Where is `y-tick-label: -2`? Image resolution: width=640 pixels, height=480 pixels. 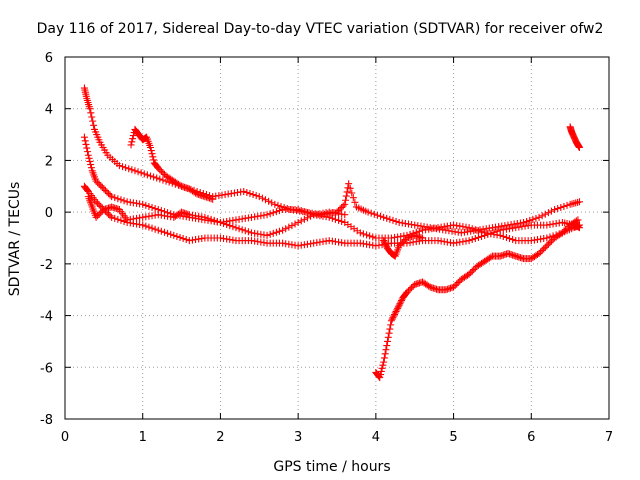
y-tick-label: -2 is located at coordinates (46, 265).